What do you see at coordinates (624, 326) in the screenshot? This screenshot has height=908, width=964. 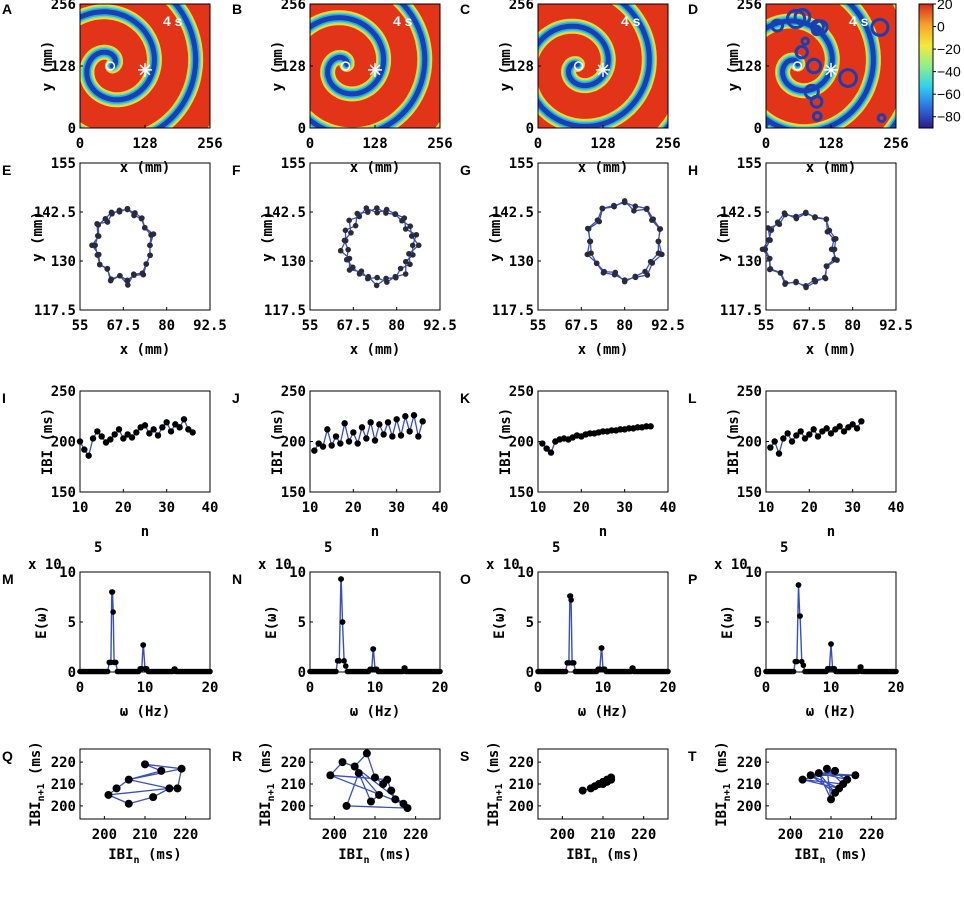 I see `x-tick-label: 80` at bounding box center [624, 326].